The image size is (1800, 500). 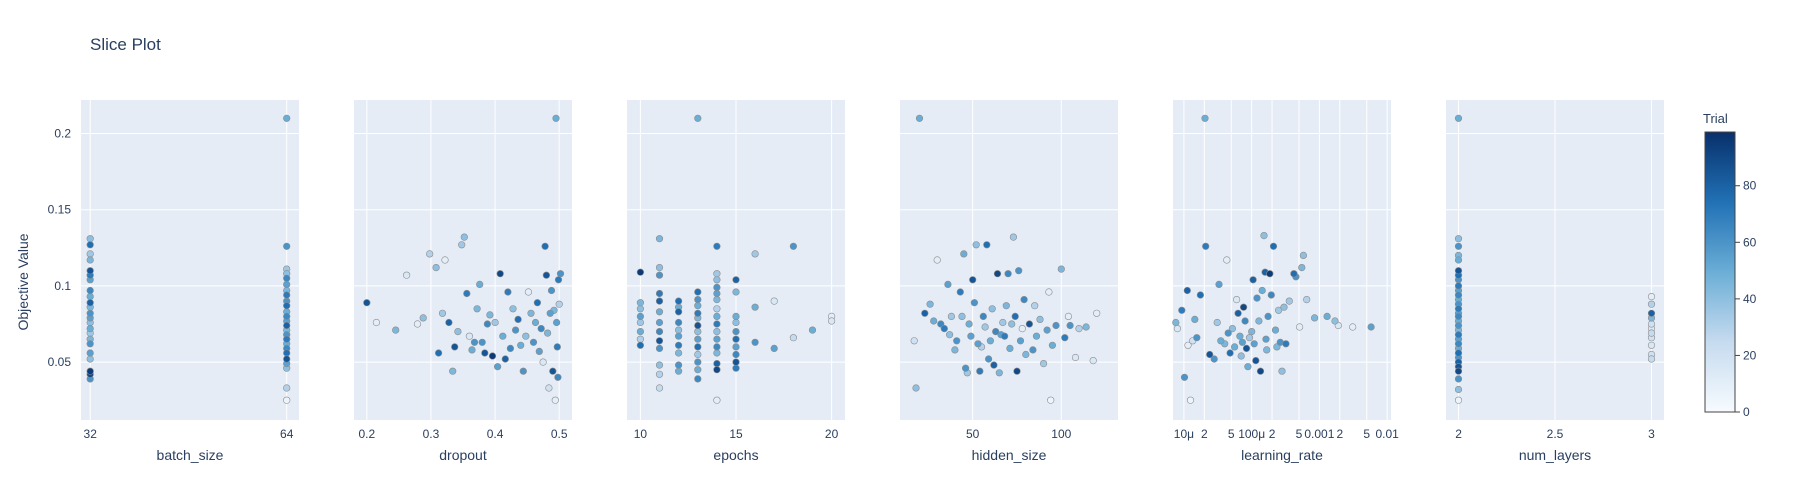 I want to click on x-axis-label: num_layers, so click(x=1555, y=455).